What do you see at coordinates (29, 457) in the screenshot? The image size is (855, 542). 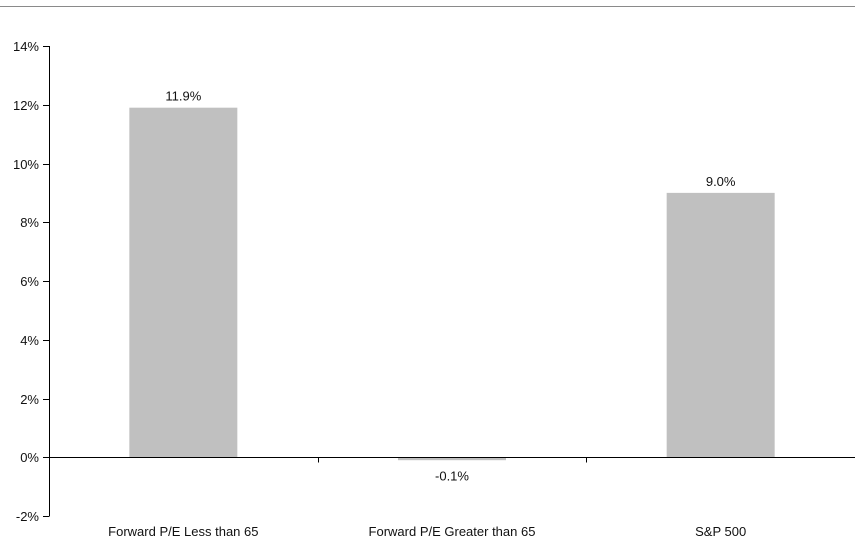 I see `y-tick-label: 0%` at bounding box center [29, 457].